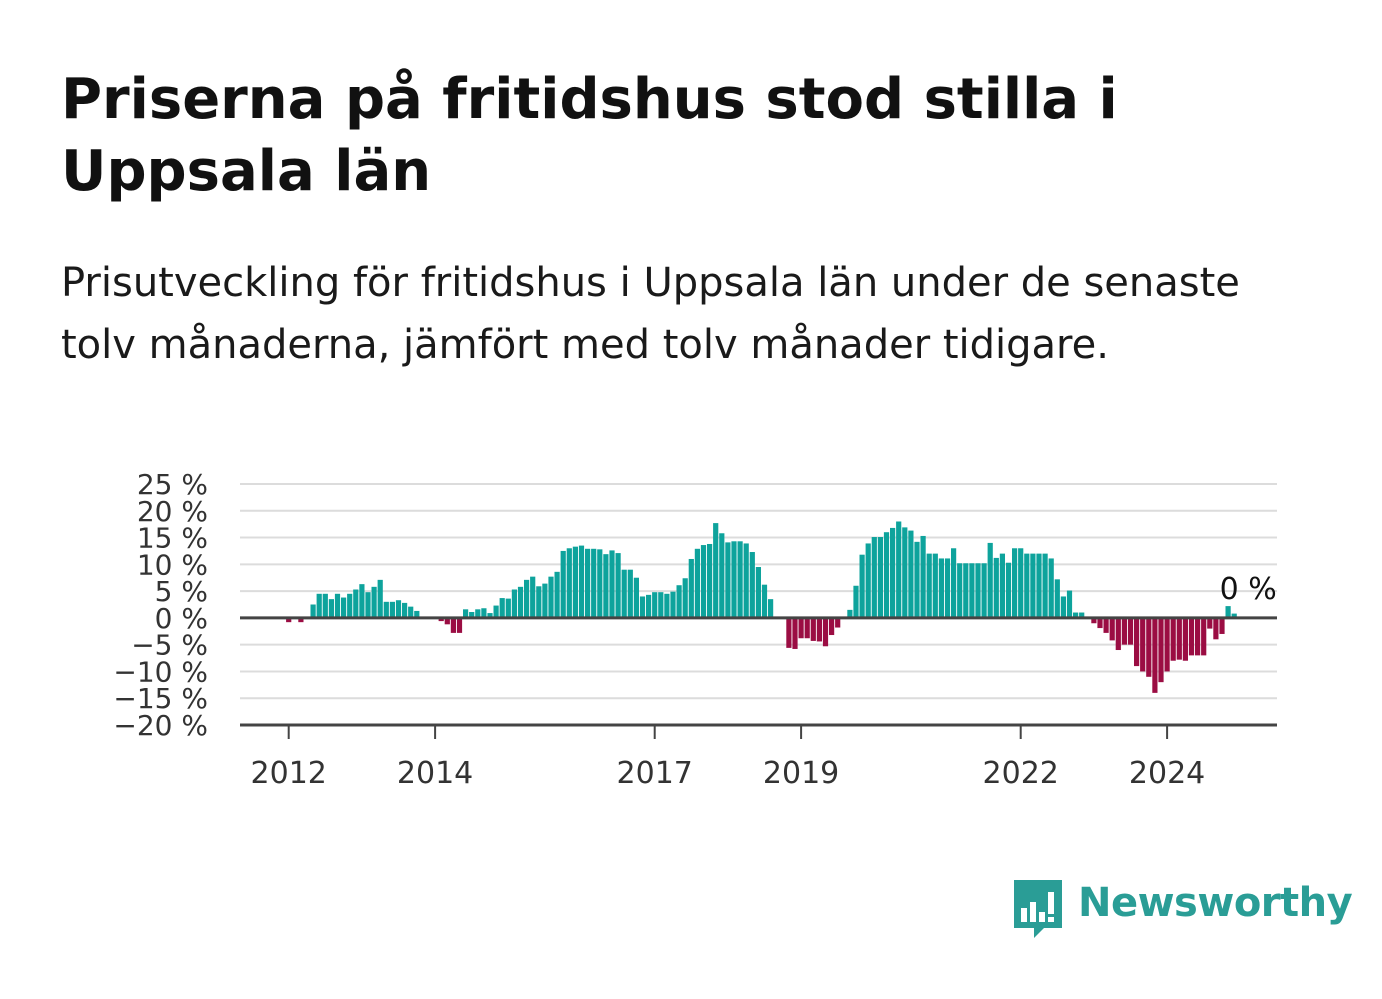  I want to click on last-value-label: 0 %, so click(1248, 589).